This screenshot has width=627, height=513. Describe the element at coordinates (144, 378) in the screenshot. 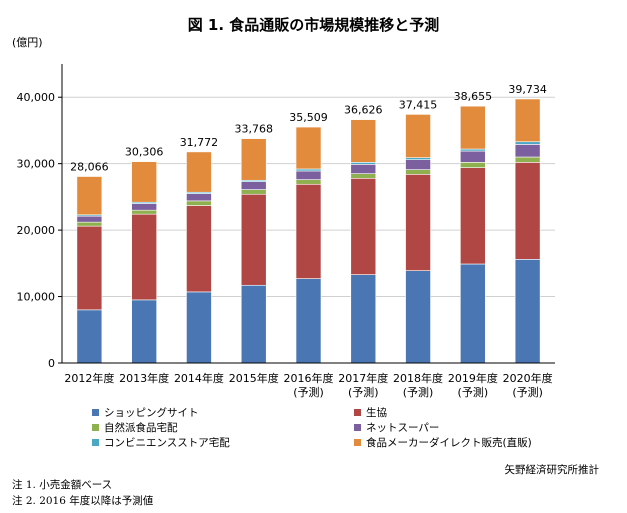

I see `x-tick-label: 2013年度` at that location.